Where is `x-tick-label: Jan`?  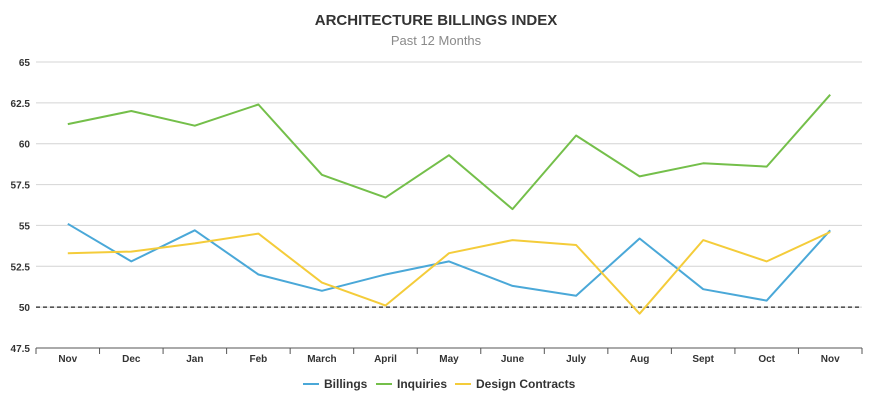
x-tick-label: Jan is located at coordinates (194, 359).